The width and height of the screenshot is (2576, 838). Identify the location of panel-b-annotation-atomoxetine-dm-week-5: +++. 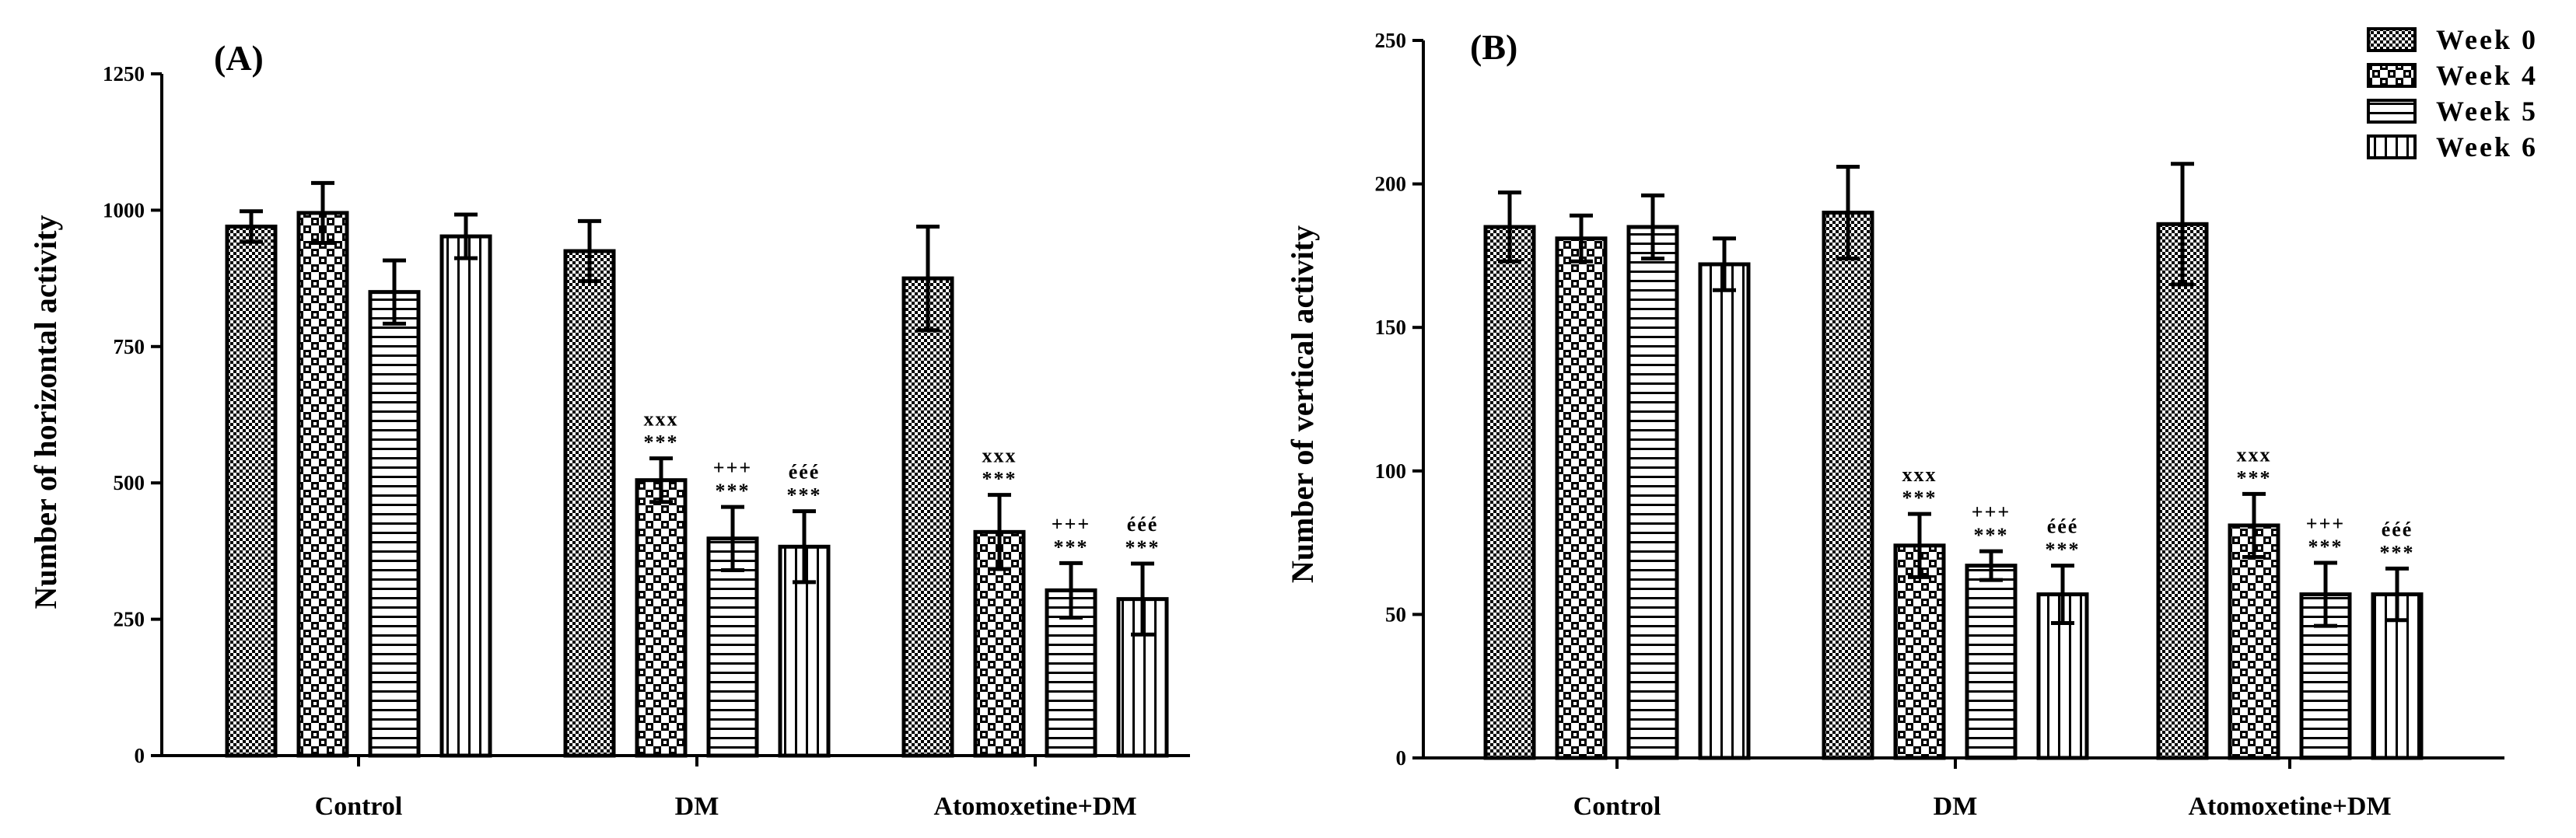
(2325, 523).